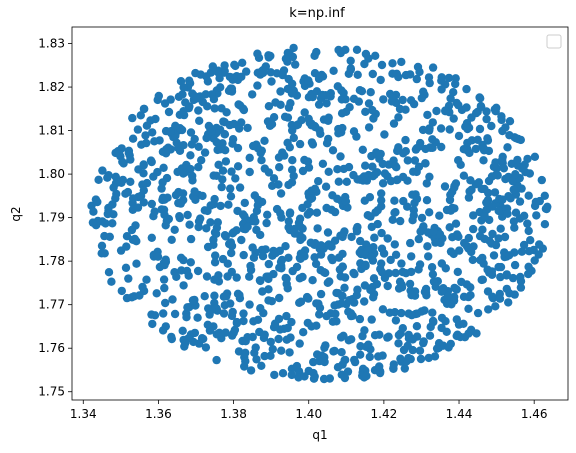 The image size is (576, 453). I want to click on y-axis-ticks: 1.75 1.76 1.77 1.78 1.79 1.80 1.81 1.82 1.83, so click(55, 218).